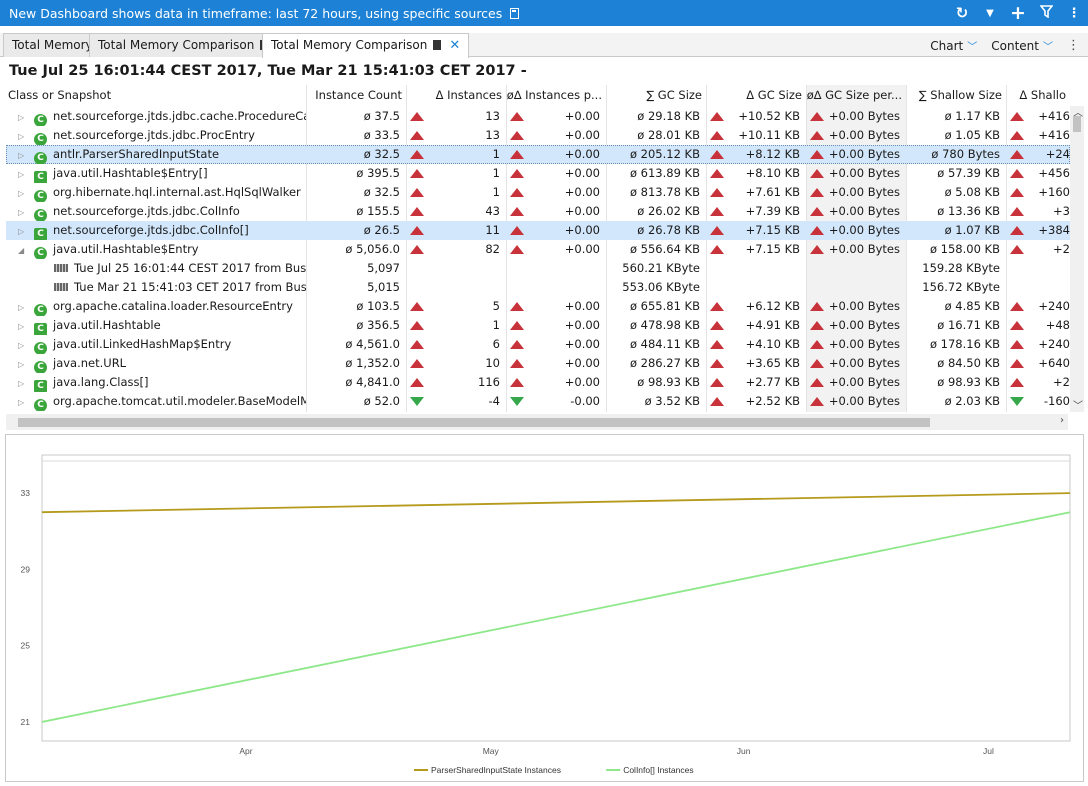 The height and width of the screenshot is (786, 1088). Describe the element at coordinates (1018, 13) in the screenshot. I see `plus-icon: +` at that location.